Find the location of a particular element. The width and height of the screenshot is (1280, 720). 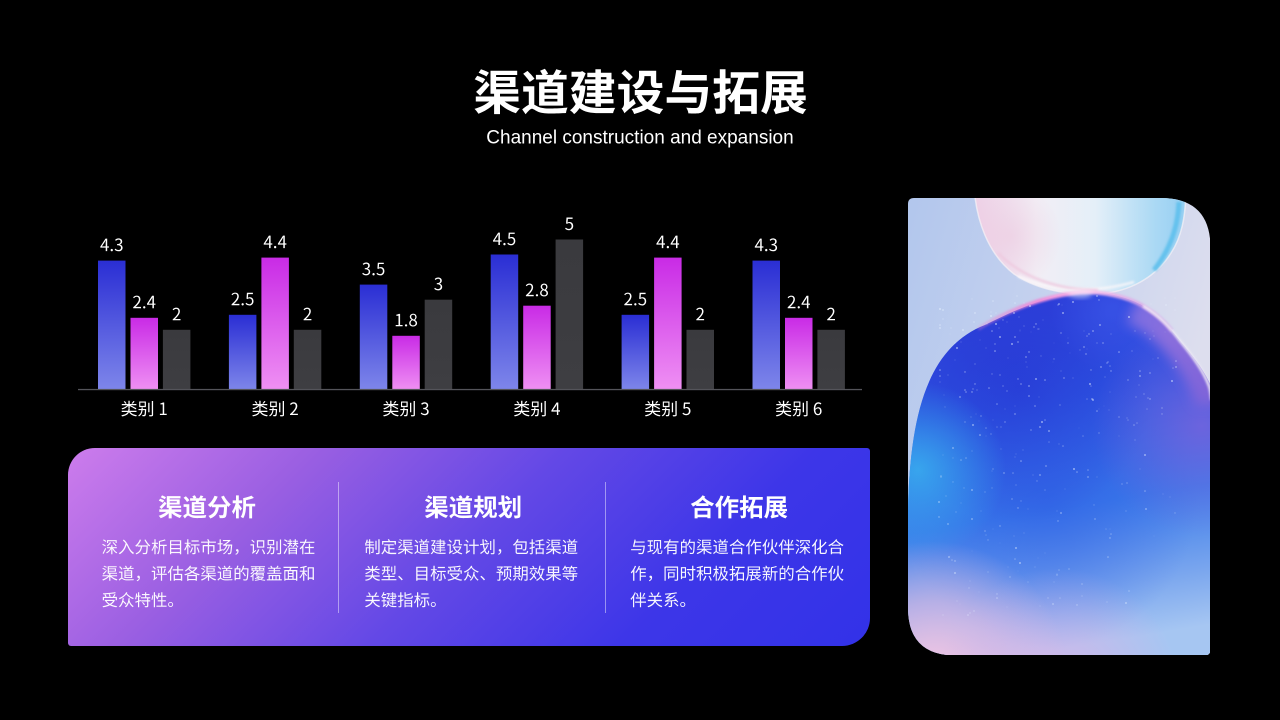

svg-text:Channel construction and expan: Channel construction and expansion is located at coordinates (639, 138).